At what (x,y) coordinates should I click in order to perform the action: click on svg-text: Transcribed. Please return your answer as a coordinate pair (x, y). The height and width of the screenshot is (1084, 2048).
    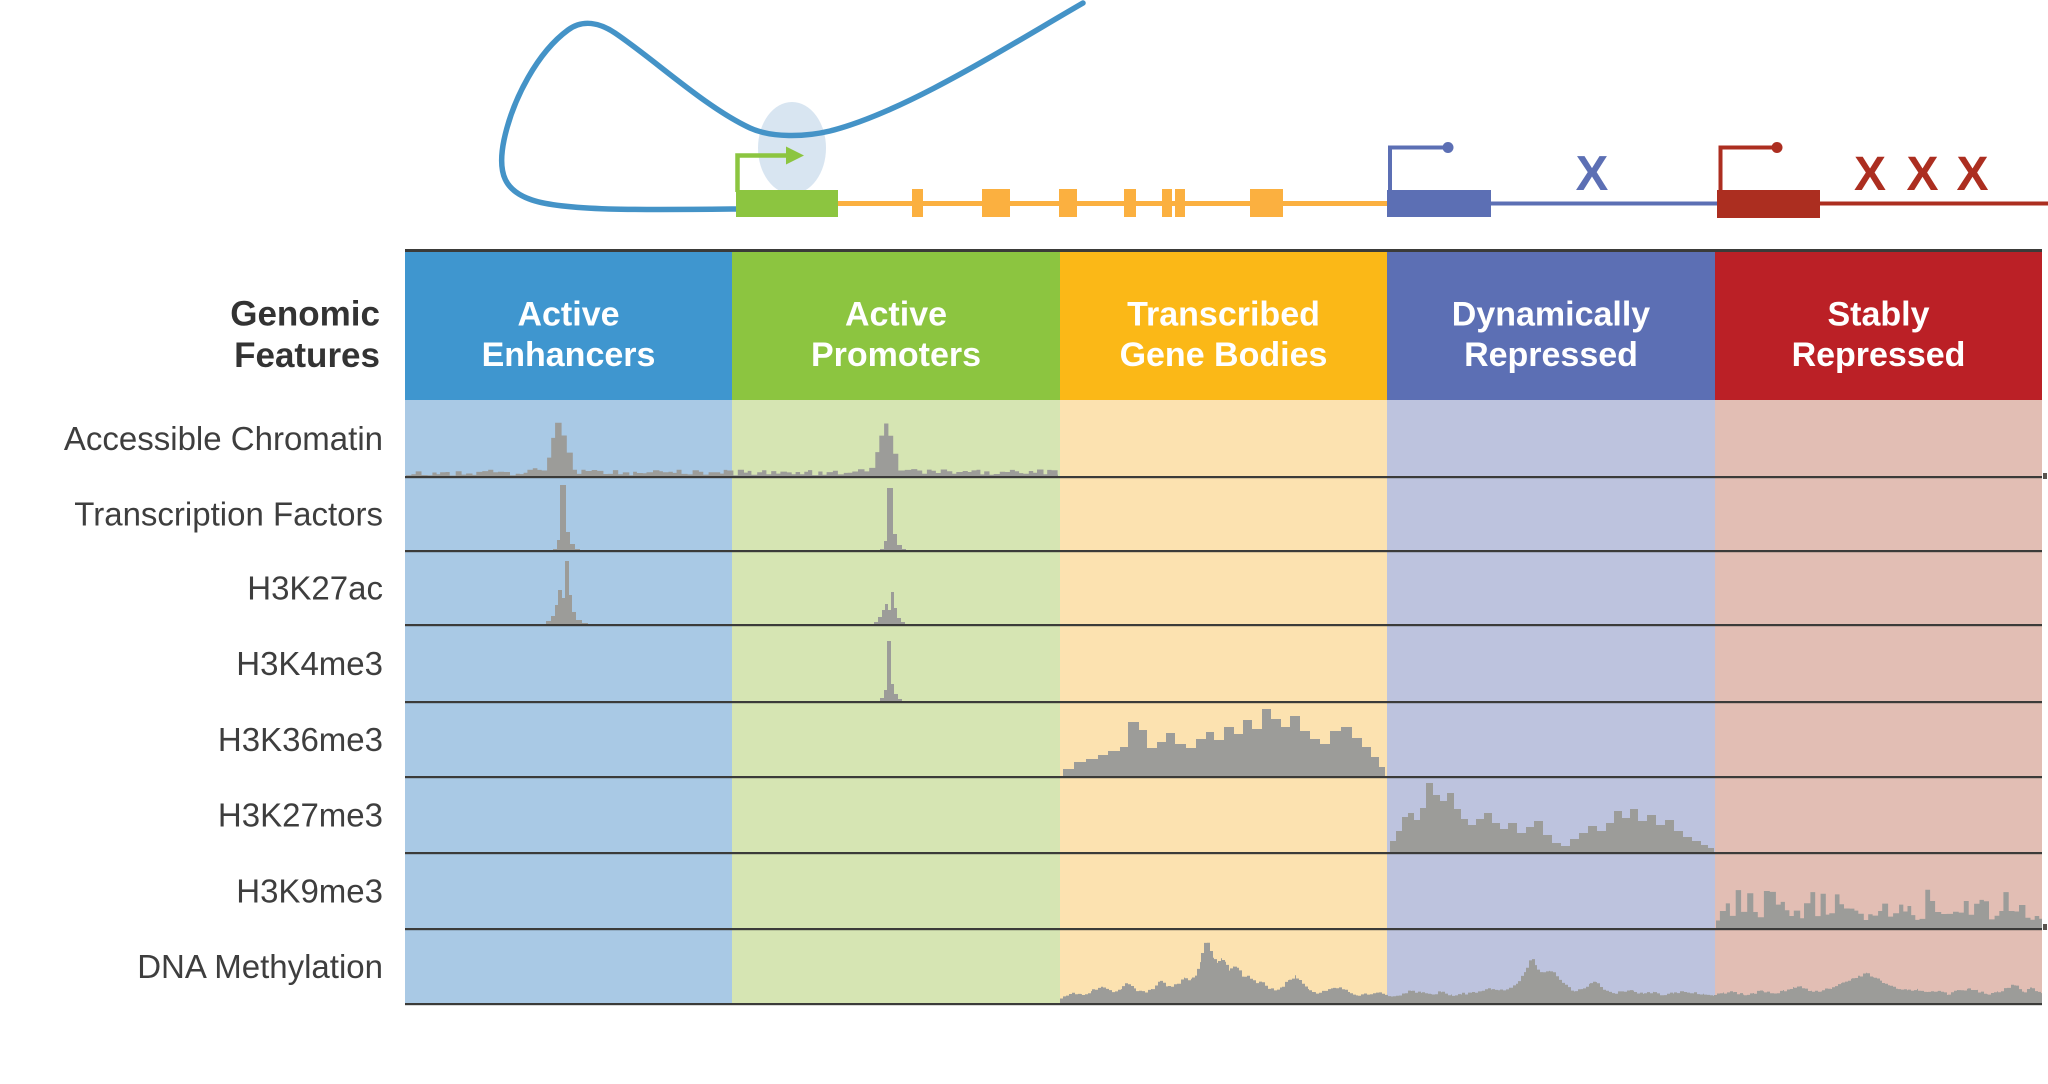
    Looking at the image, I should click on (1223, 315).